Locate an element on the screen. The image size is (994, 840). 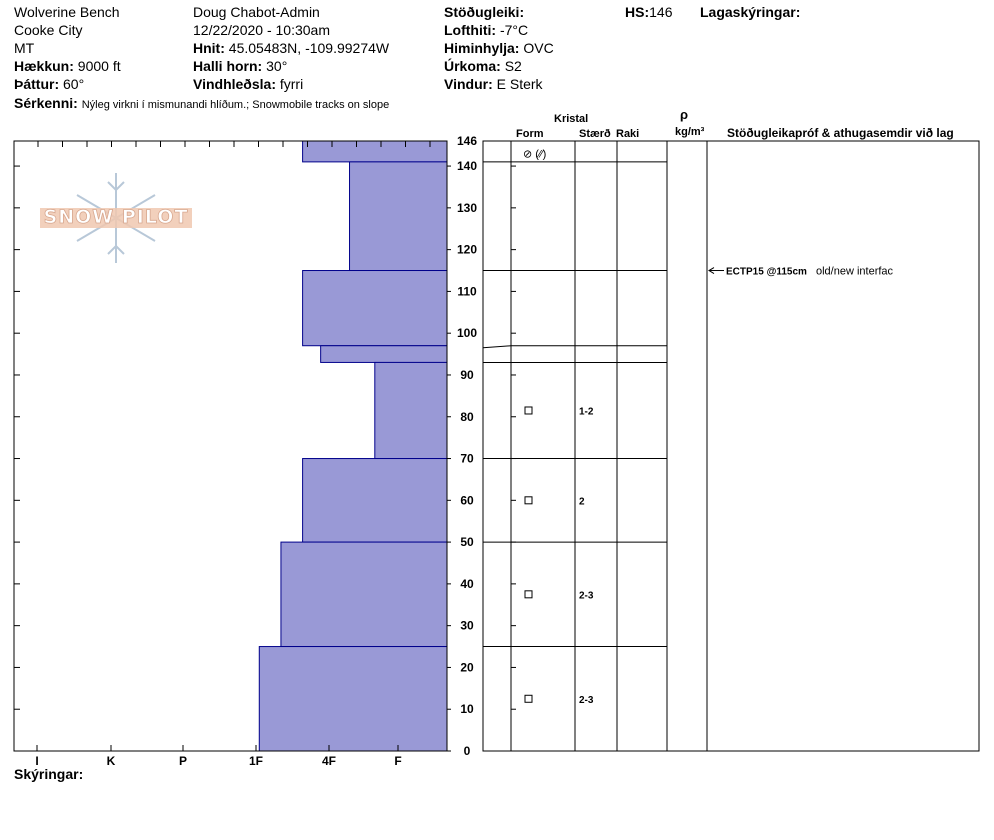
snow-height: HS:146 is located at coordinates (649, 12).